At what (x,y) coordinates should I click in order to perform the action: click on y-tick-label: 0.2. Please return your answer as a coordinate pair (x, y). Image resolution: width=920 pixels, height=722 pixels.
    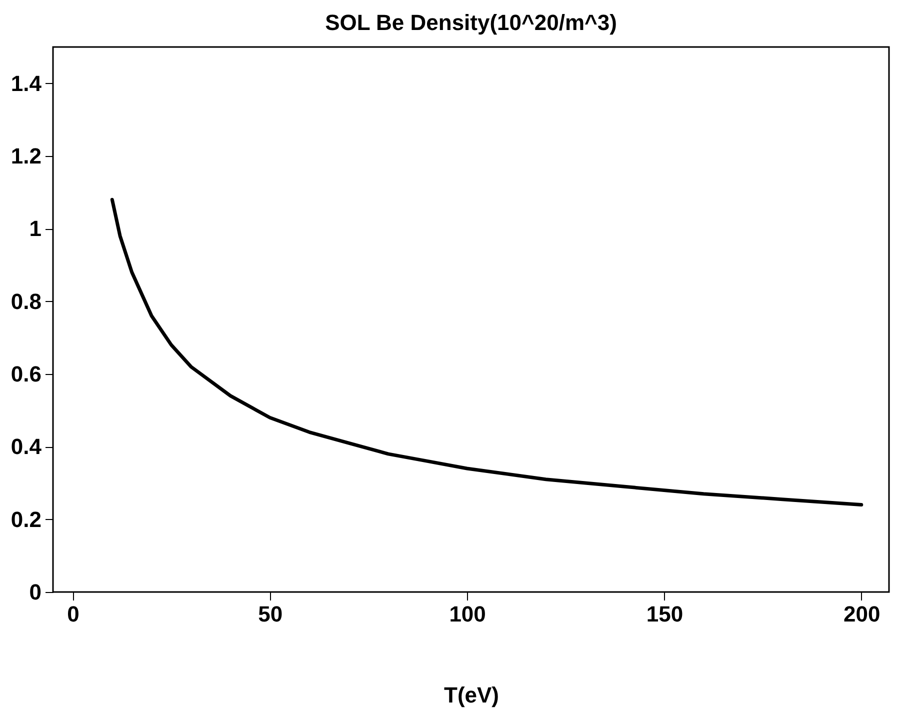
    Looking at the image, I should click on (26, 519).